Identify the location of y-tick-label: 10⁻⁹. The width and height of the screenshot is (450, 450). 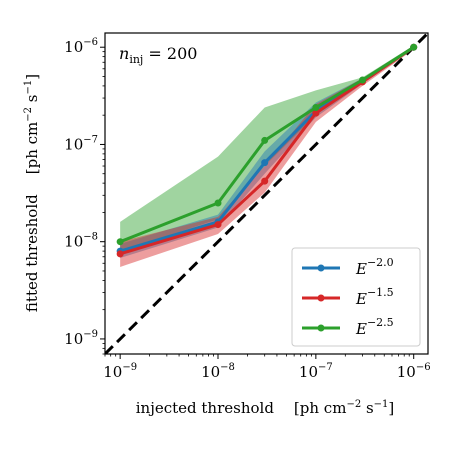
(81, 338).